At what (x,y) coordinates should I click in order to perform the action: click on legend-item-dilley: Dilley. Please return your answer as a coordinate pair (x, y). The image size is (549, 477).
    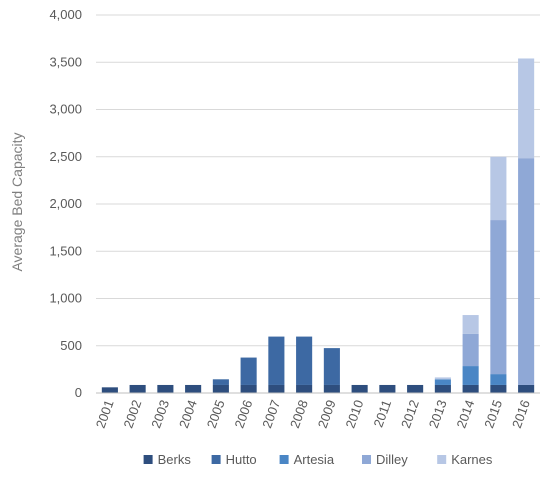
    Looking at the image, I should click on (385, 459).